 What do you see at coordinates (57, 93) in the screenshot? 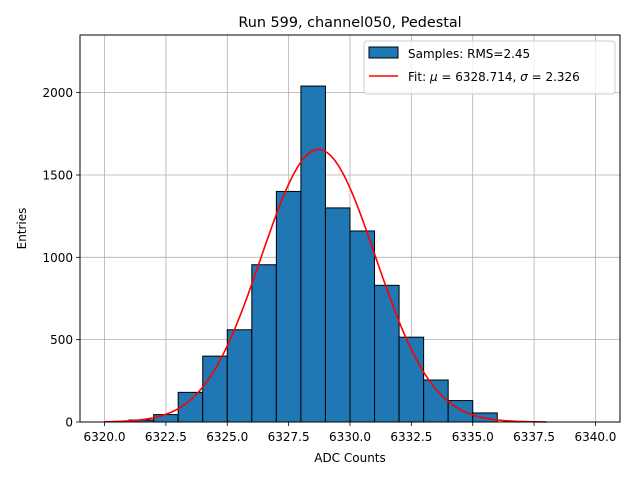
I see `y-tick-label: 2000` at bounding box center [57, 93].